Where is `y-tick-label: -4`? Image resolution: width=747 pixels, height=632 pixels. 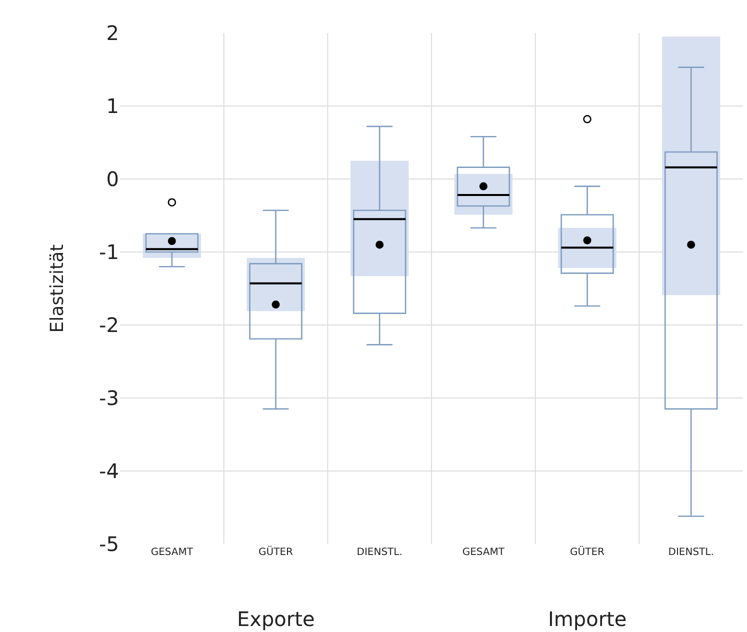
y-tick-label: -4 is located at coordinates (109, 471).